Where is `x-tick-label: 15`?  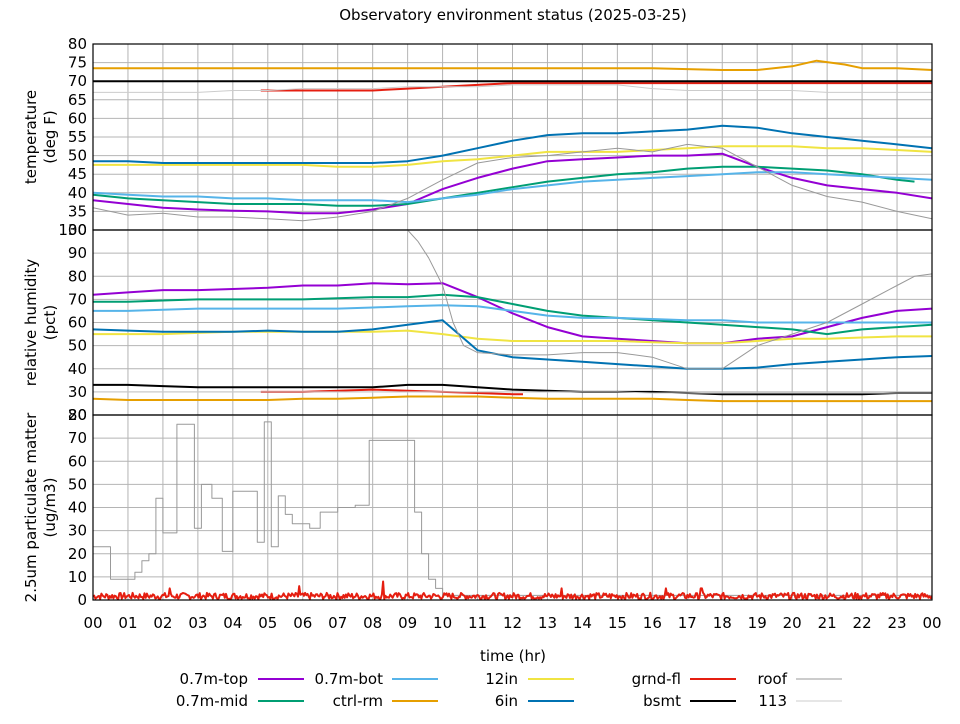
x-tick-label: 15 is located at coordinates (617, 623).